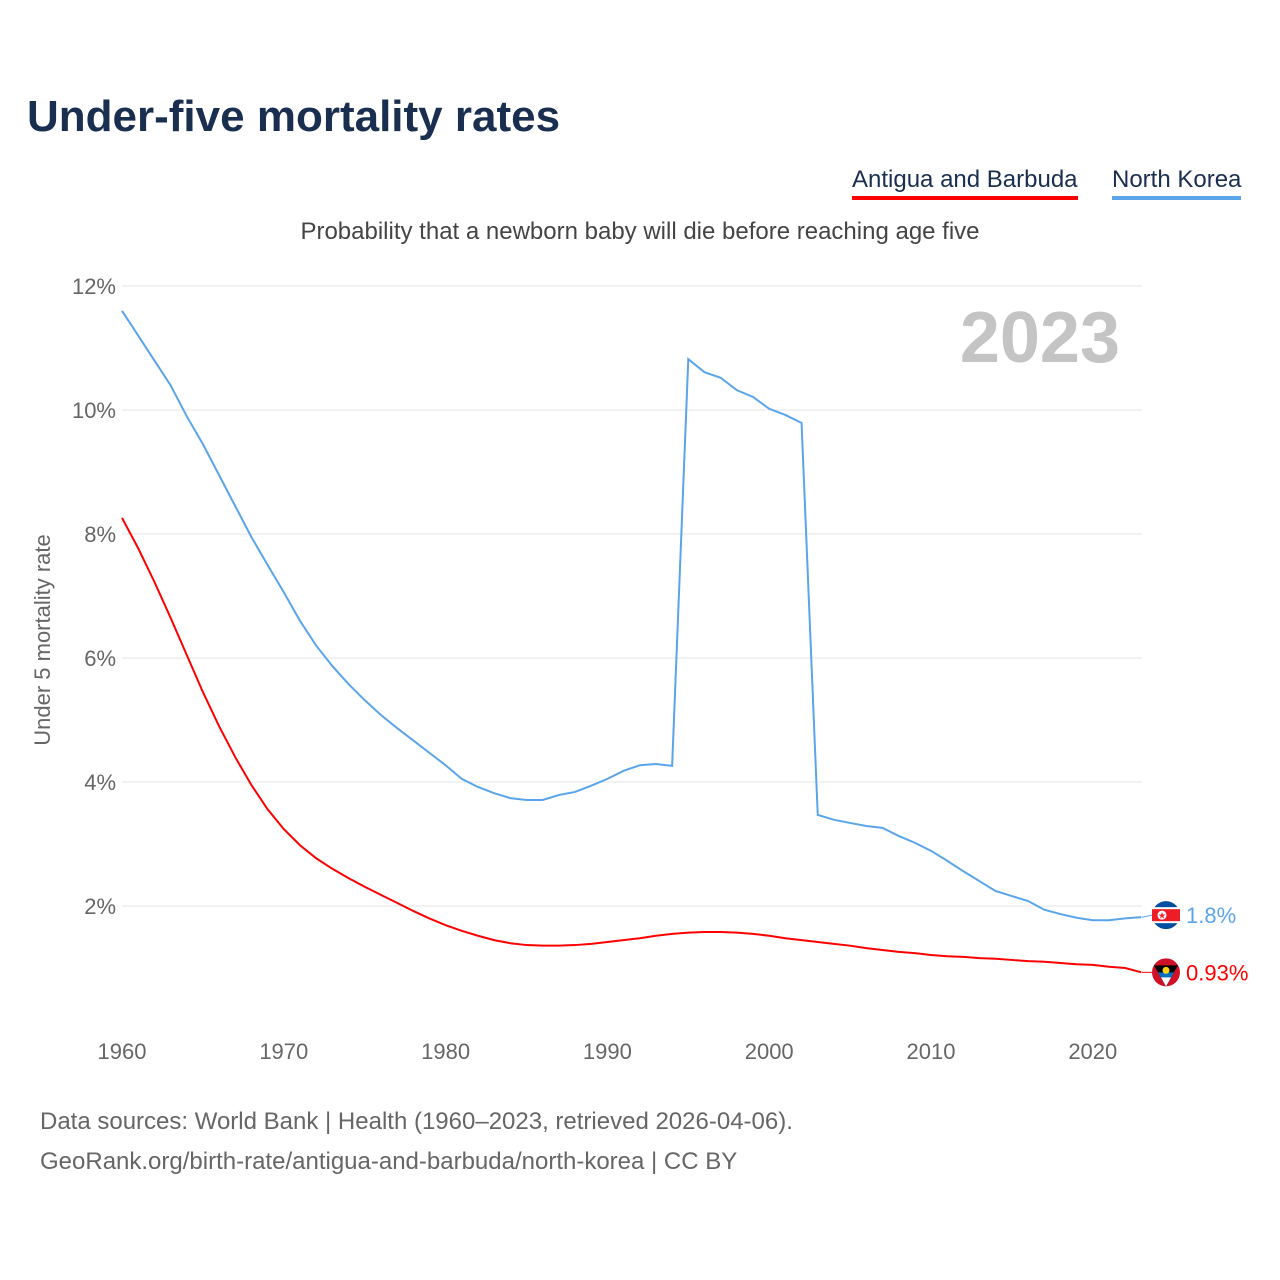 Image resolution: width=1280 pixels, height=1280 pixels. Describe the element at coordinates (445, 1051) in the screenshot. I see `x-tick-label: 1980` at that location.